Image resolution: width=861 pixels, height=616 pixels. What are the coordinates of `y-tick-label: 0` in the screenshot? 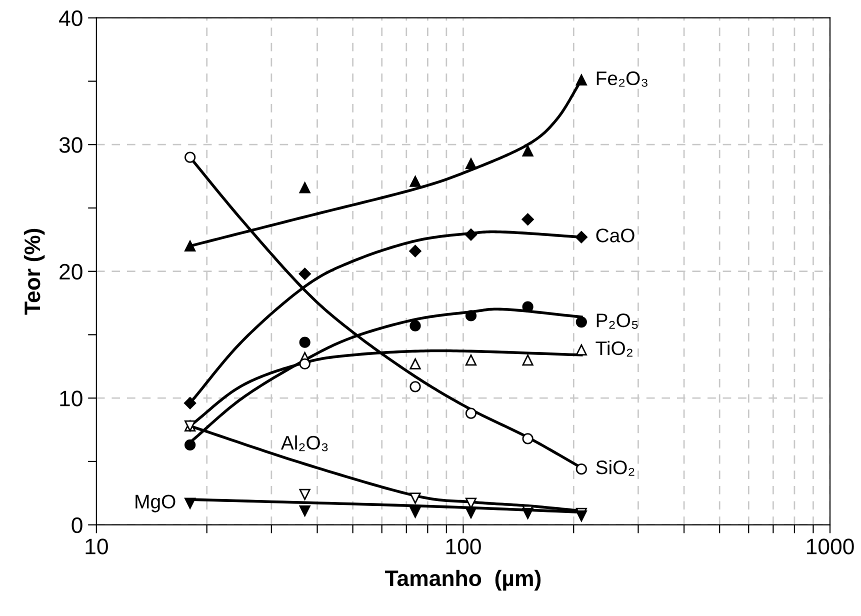 It's located at (77, 525).